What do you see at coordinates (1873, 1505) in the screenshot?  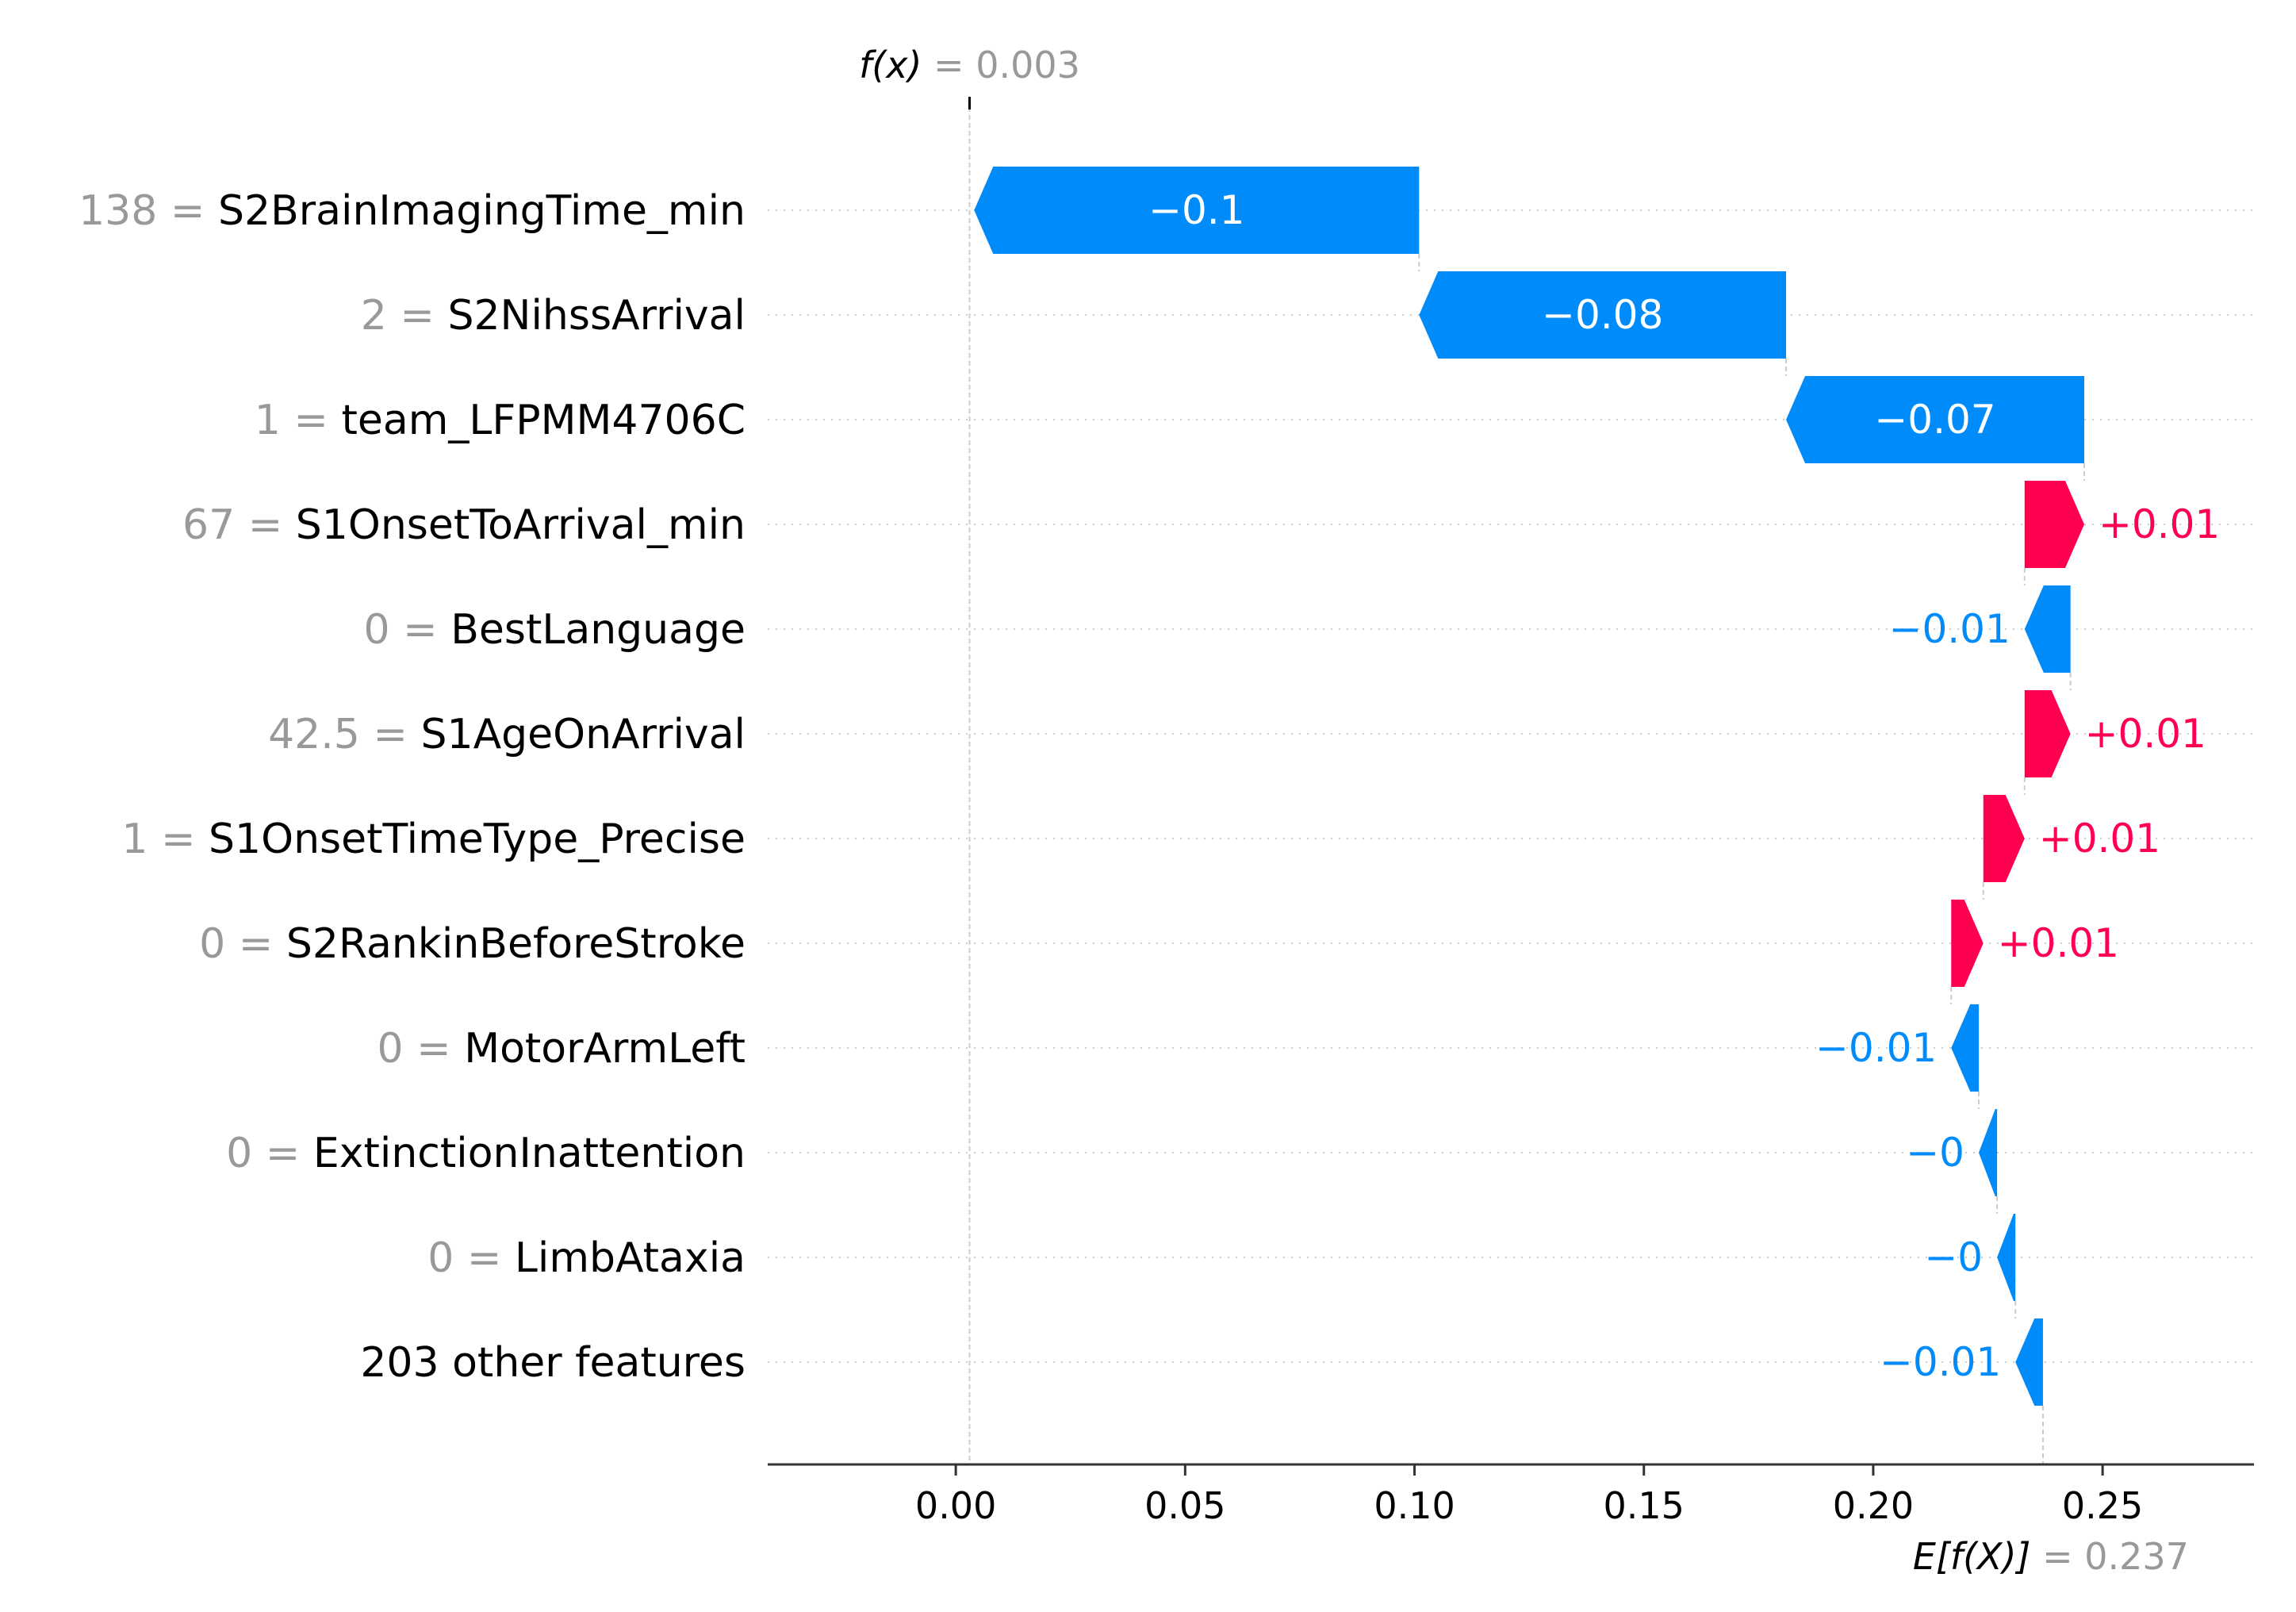 I see `x-tick-label: 0.20` at bounding box center [1873, 1505].